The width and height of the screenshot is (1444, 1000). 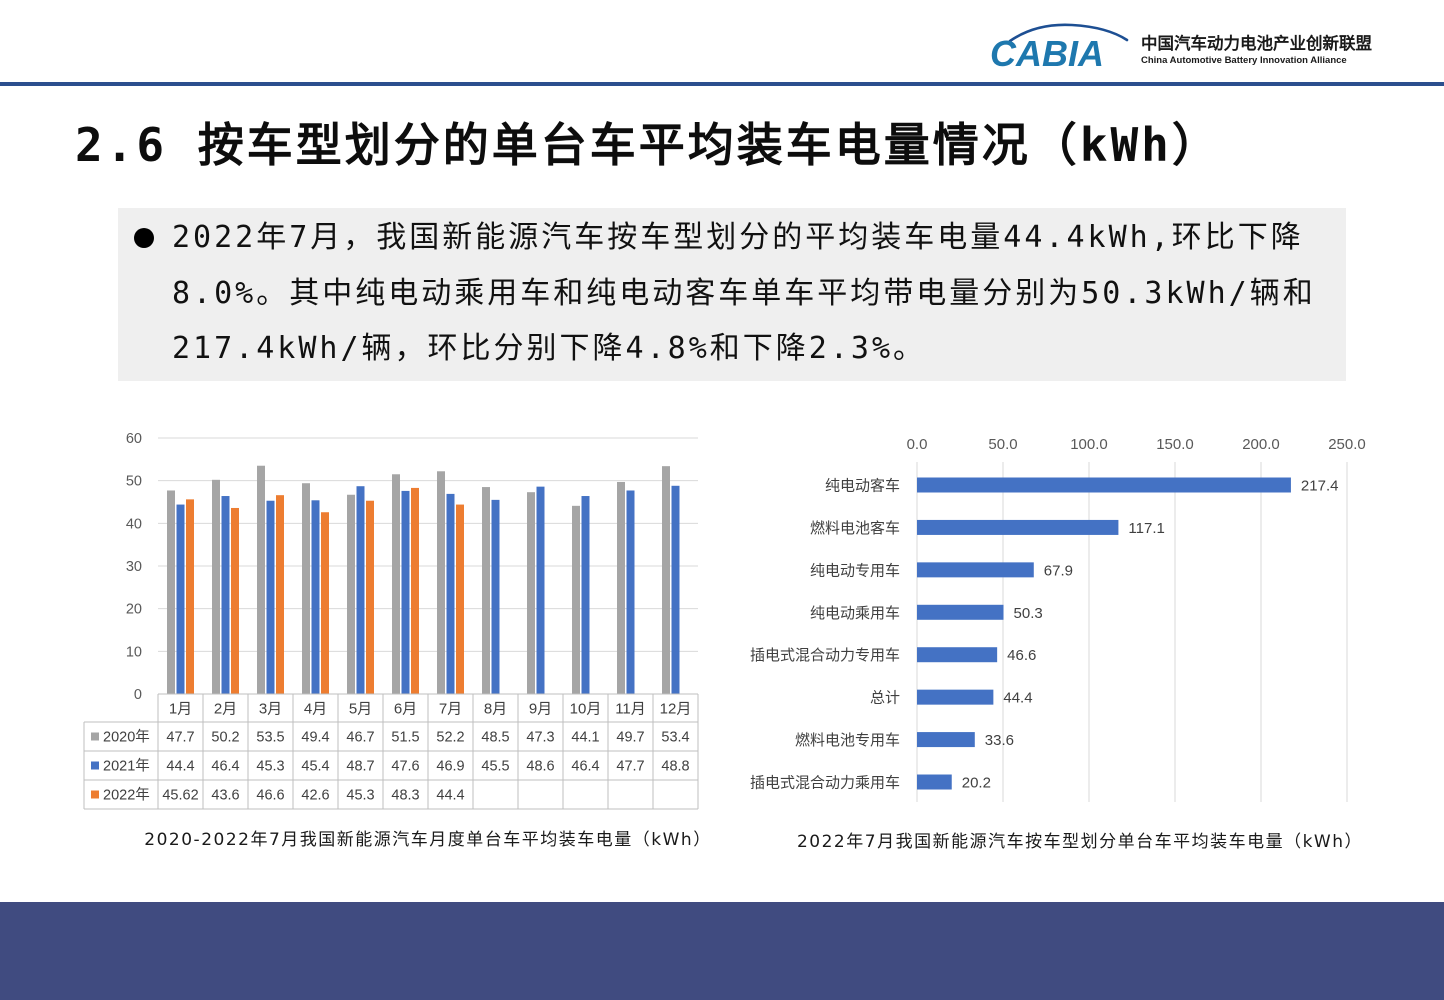 What do you see at coordinates (855, 528) in the screenshot?
I see `category-label: 燃料电池客车` at bounding box center [855, 528].